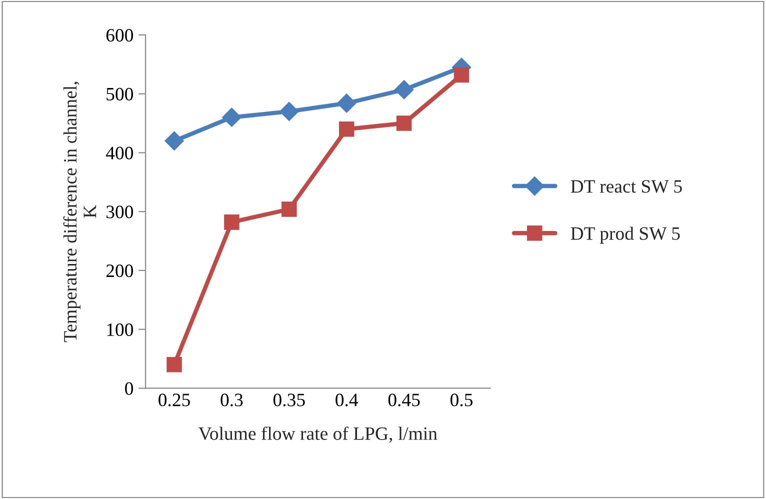 The image size is (766, 499). What do you see at coordinates (231, 400) in the screenshot?
I see `x-tick-label: 0.3` at bounding box center [231, 400].